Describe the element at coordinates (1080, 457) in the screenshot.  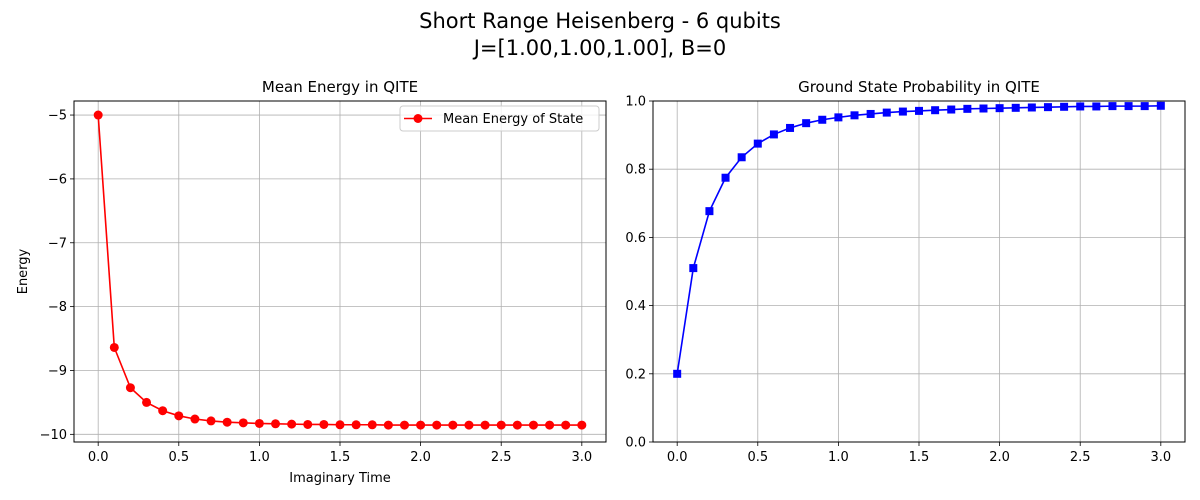
I see `probability-x-tick-label: 2.5` at that location.